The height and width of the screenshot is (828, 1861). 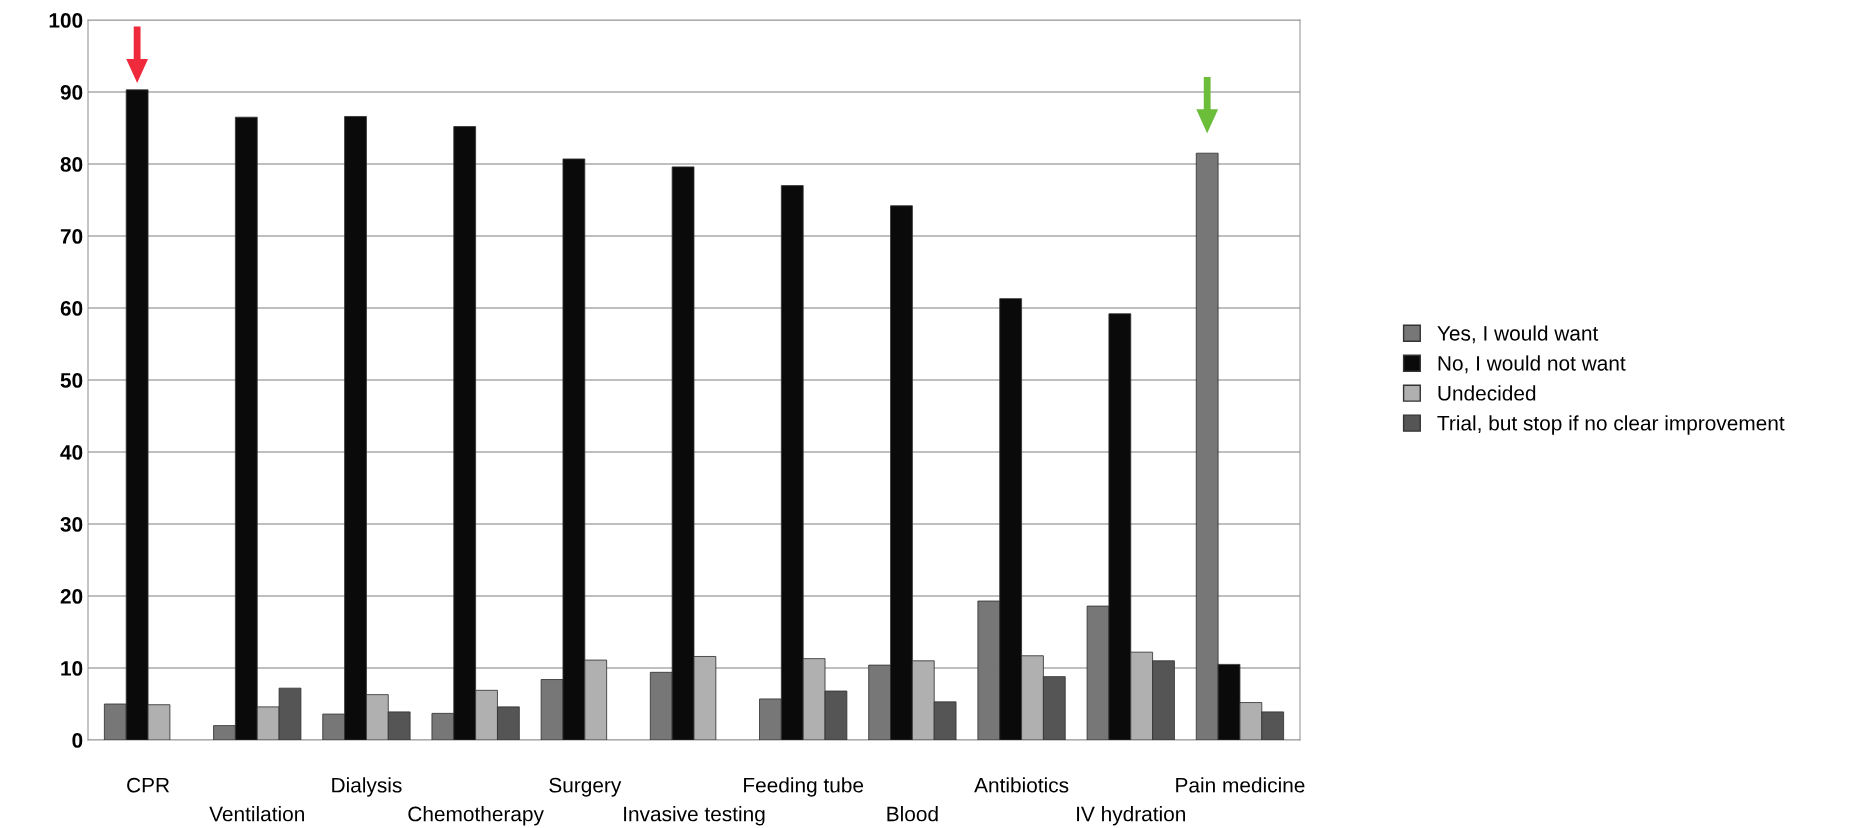 What do you see at coordinates (1611, 425) in the screenshot?
I see `legend-label: Trial, but stop if no clear improvement` at bounding box center [1611, 425].